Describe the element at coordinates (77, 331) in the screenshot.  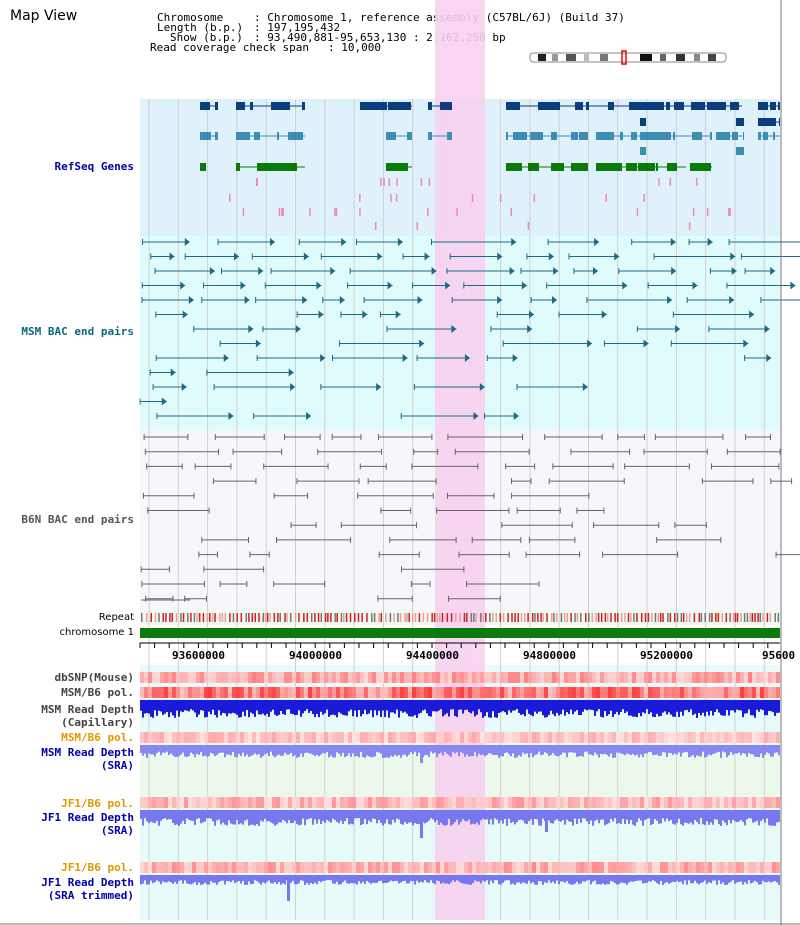
I see `msm-bac-label: MSM BAC end pairs` at that location.